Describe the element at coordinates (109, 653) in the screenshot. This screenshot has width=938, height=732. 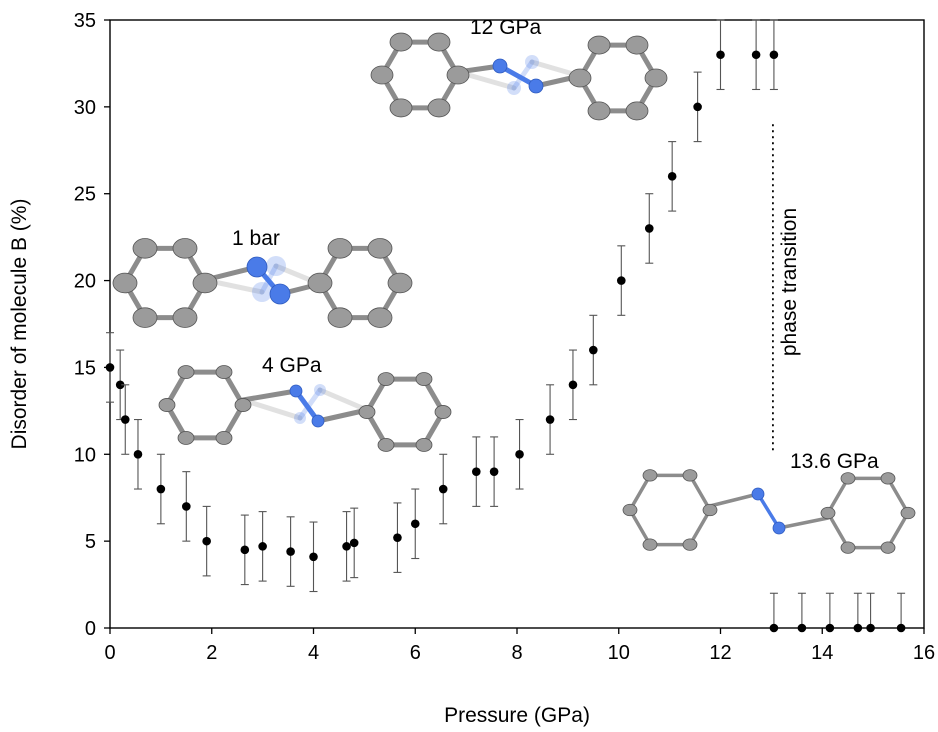
I see `x-tick-label: 0` at that location.